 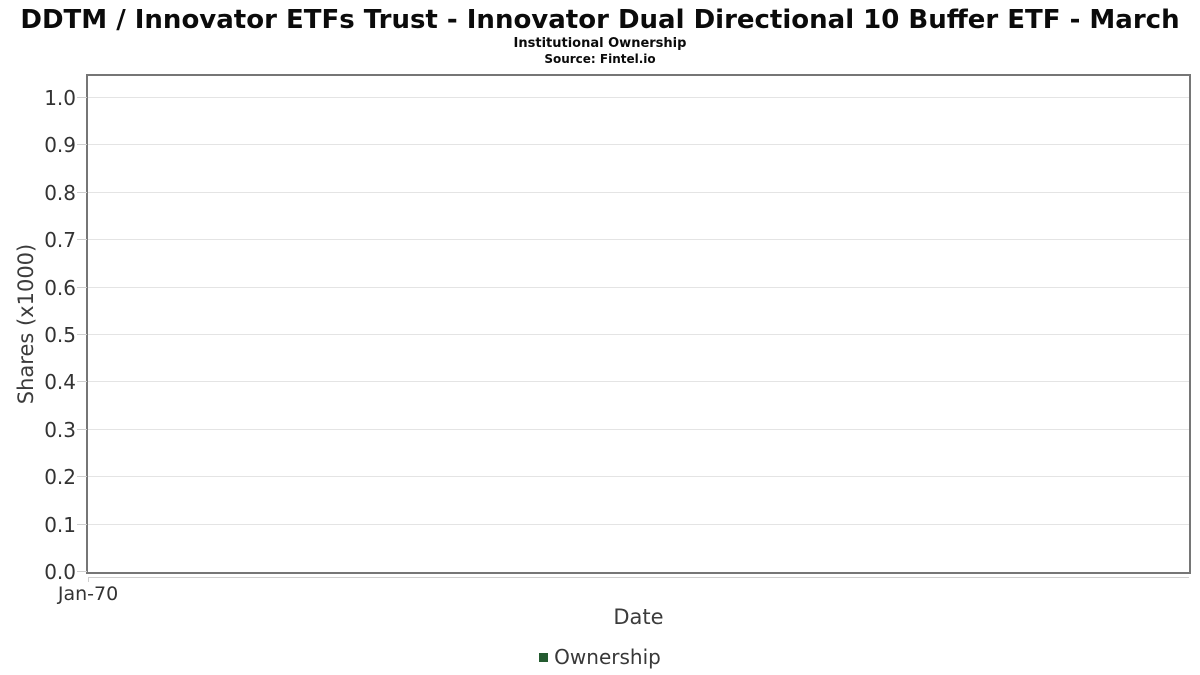 What do you see at coordinates (60, 192) in the screenshot?
I see `y-tick-label: 0.8` at bounding box center [60, 192].